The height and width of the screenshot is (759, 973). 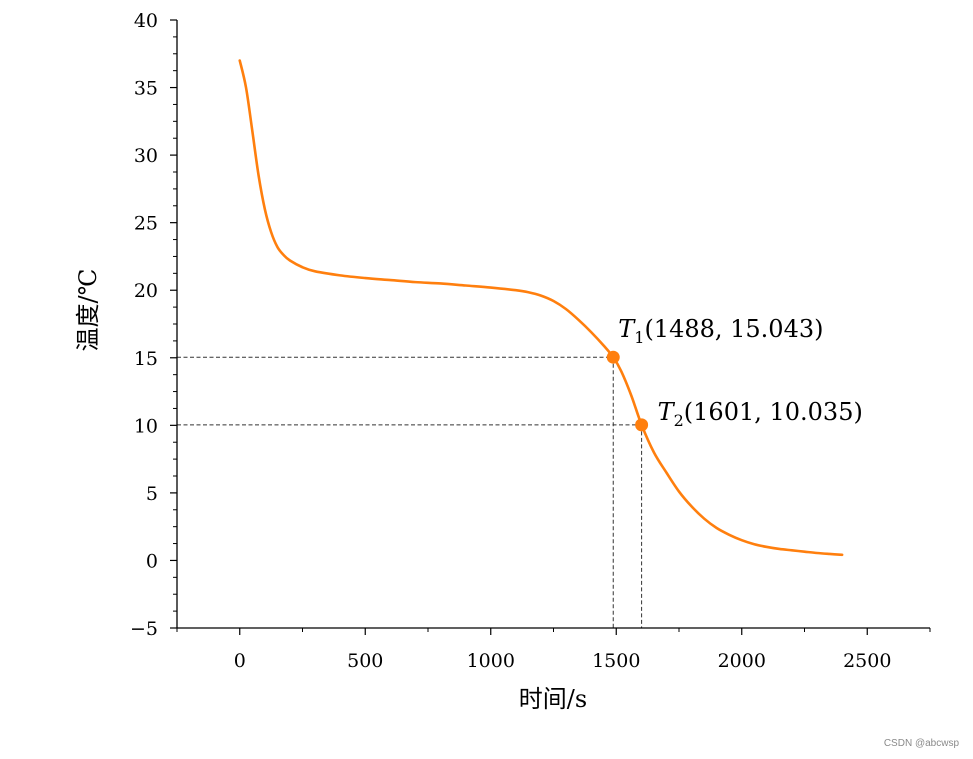 What do you see at coordinates (740, 372) in the screenshot?
I see `annotations-layer: T1(1488, 15.043) T2(1601, 10.035)` at bounding box center [740, 372].